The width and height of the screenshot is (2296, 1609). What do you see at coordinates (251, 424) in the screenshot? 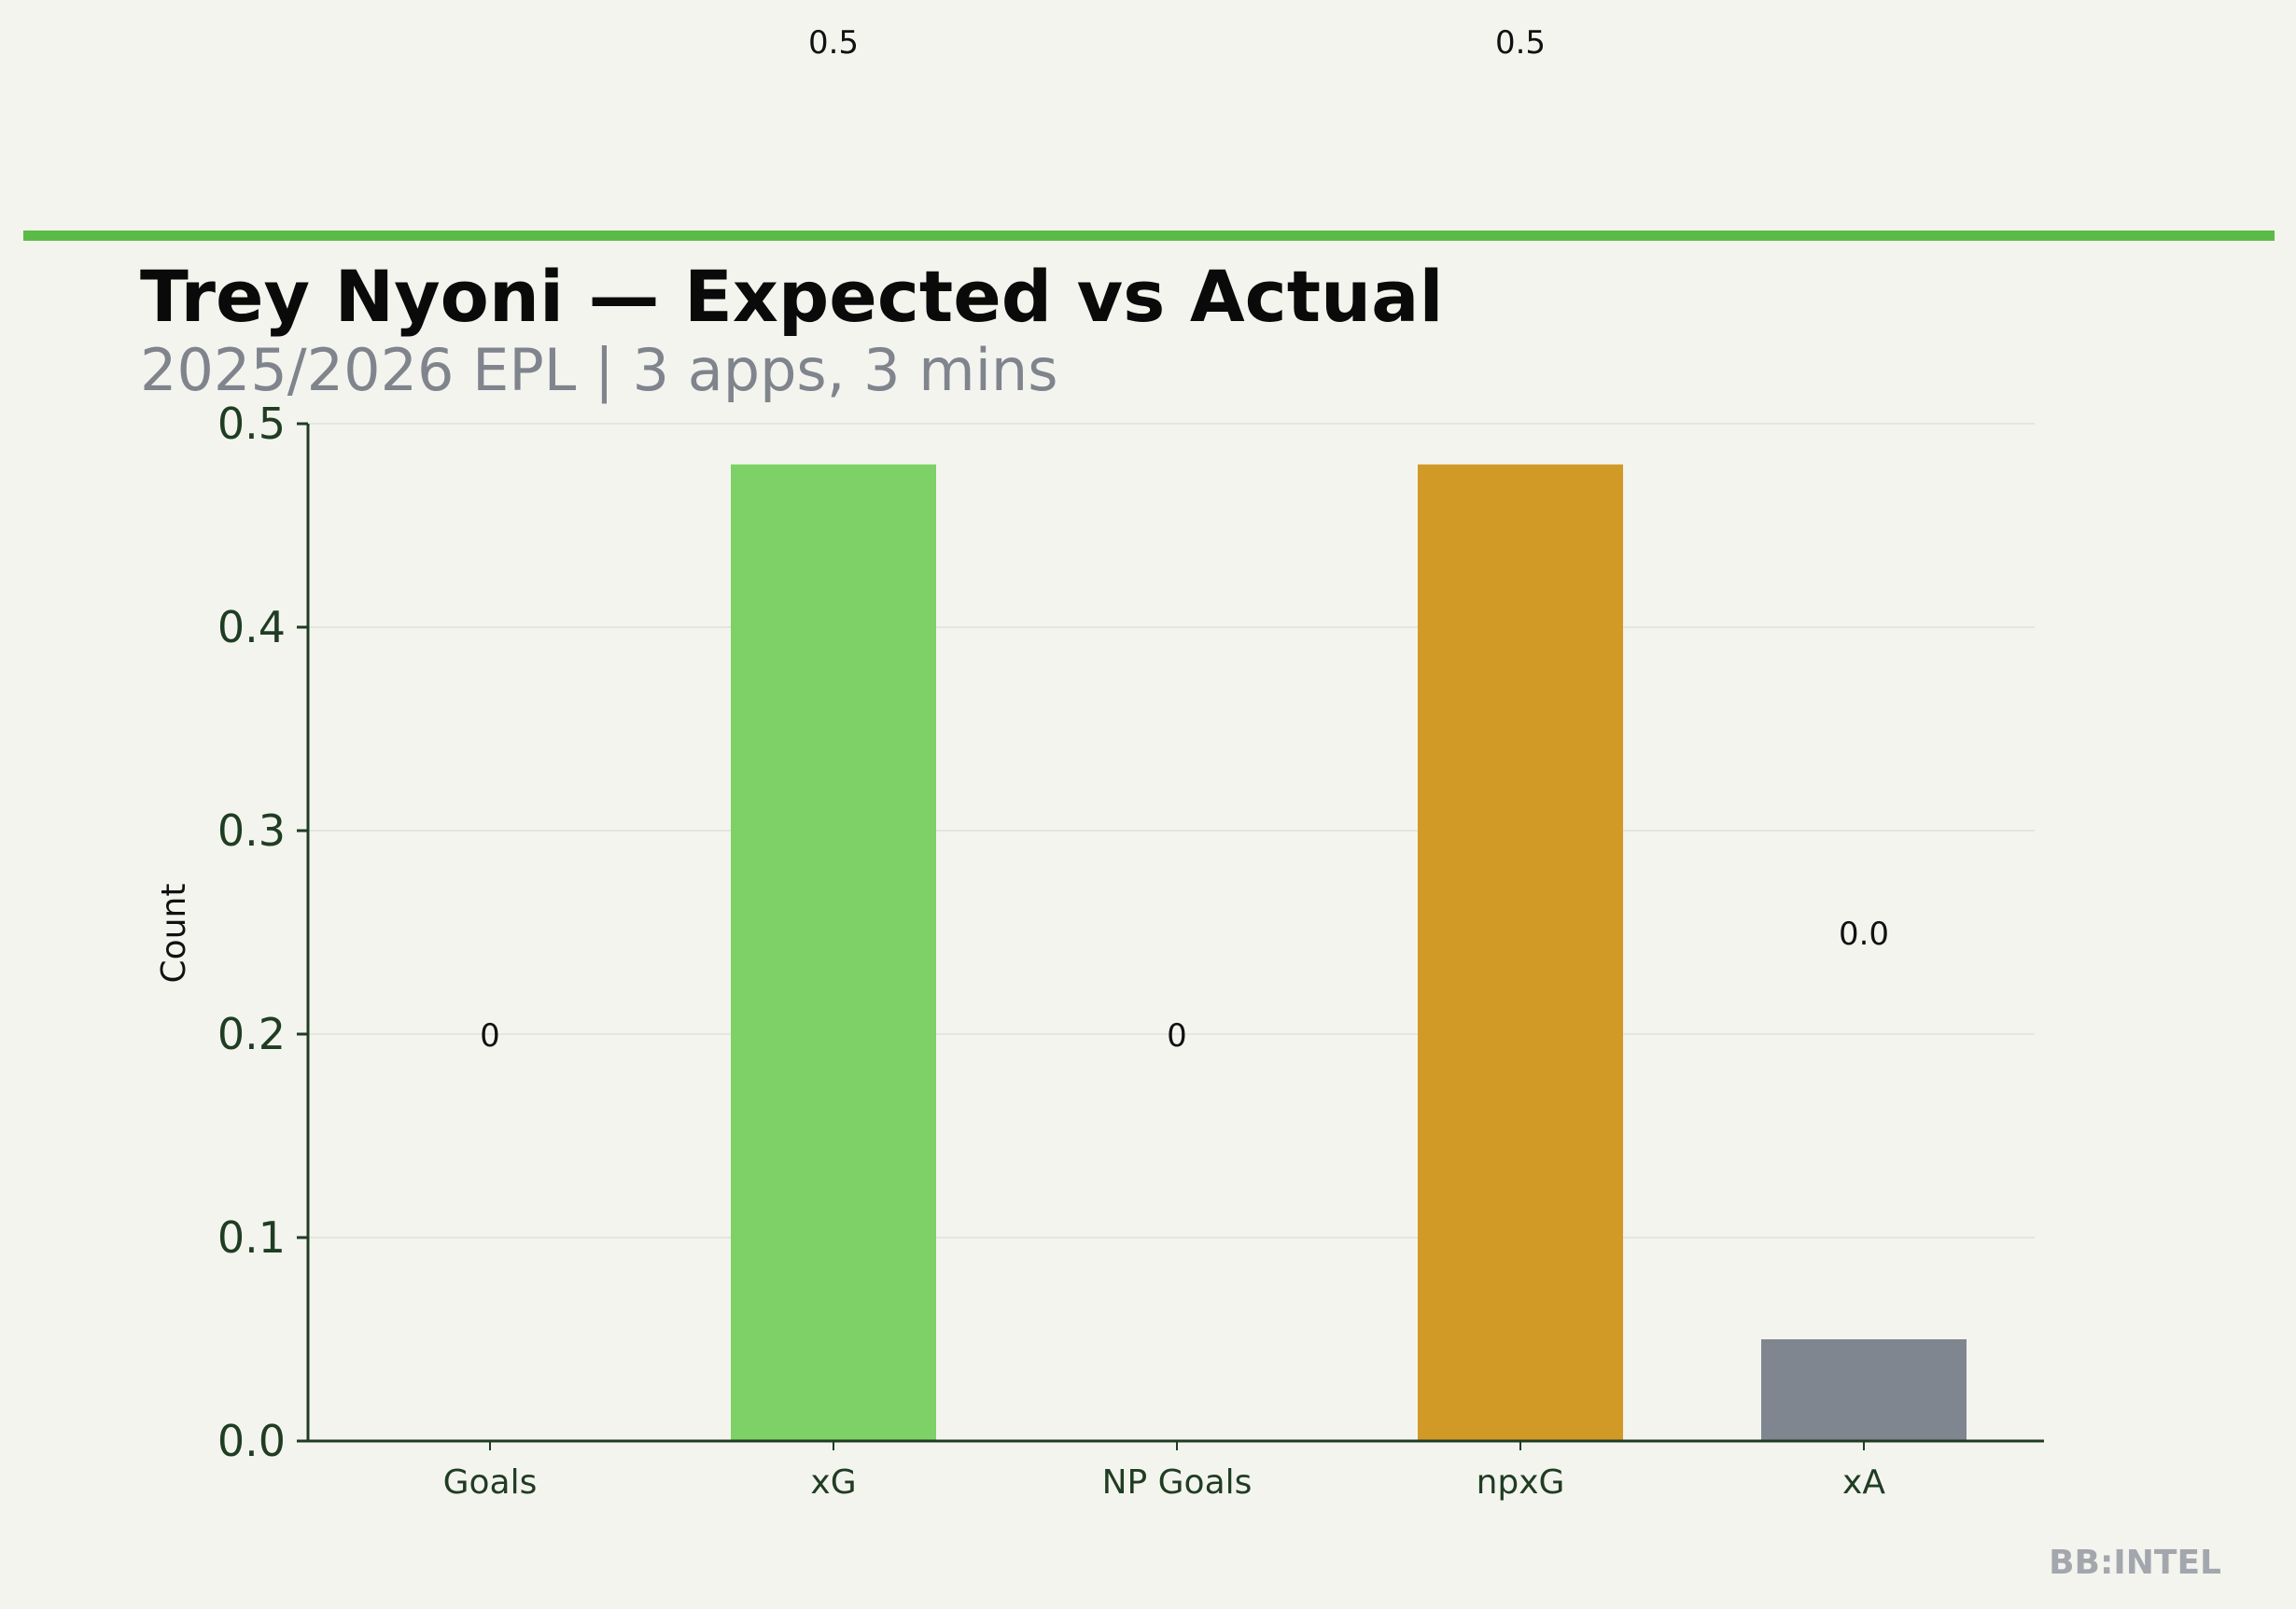
I see `y-tick-label: 0.5` at bounding box center [251, 424].